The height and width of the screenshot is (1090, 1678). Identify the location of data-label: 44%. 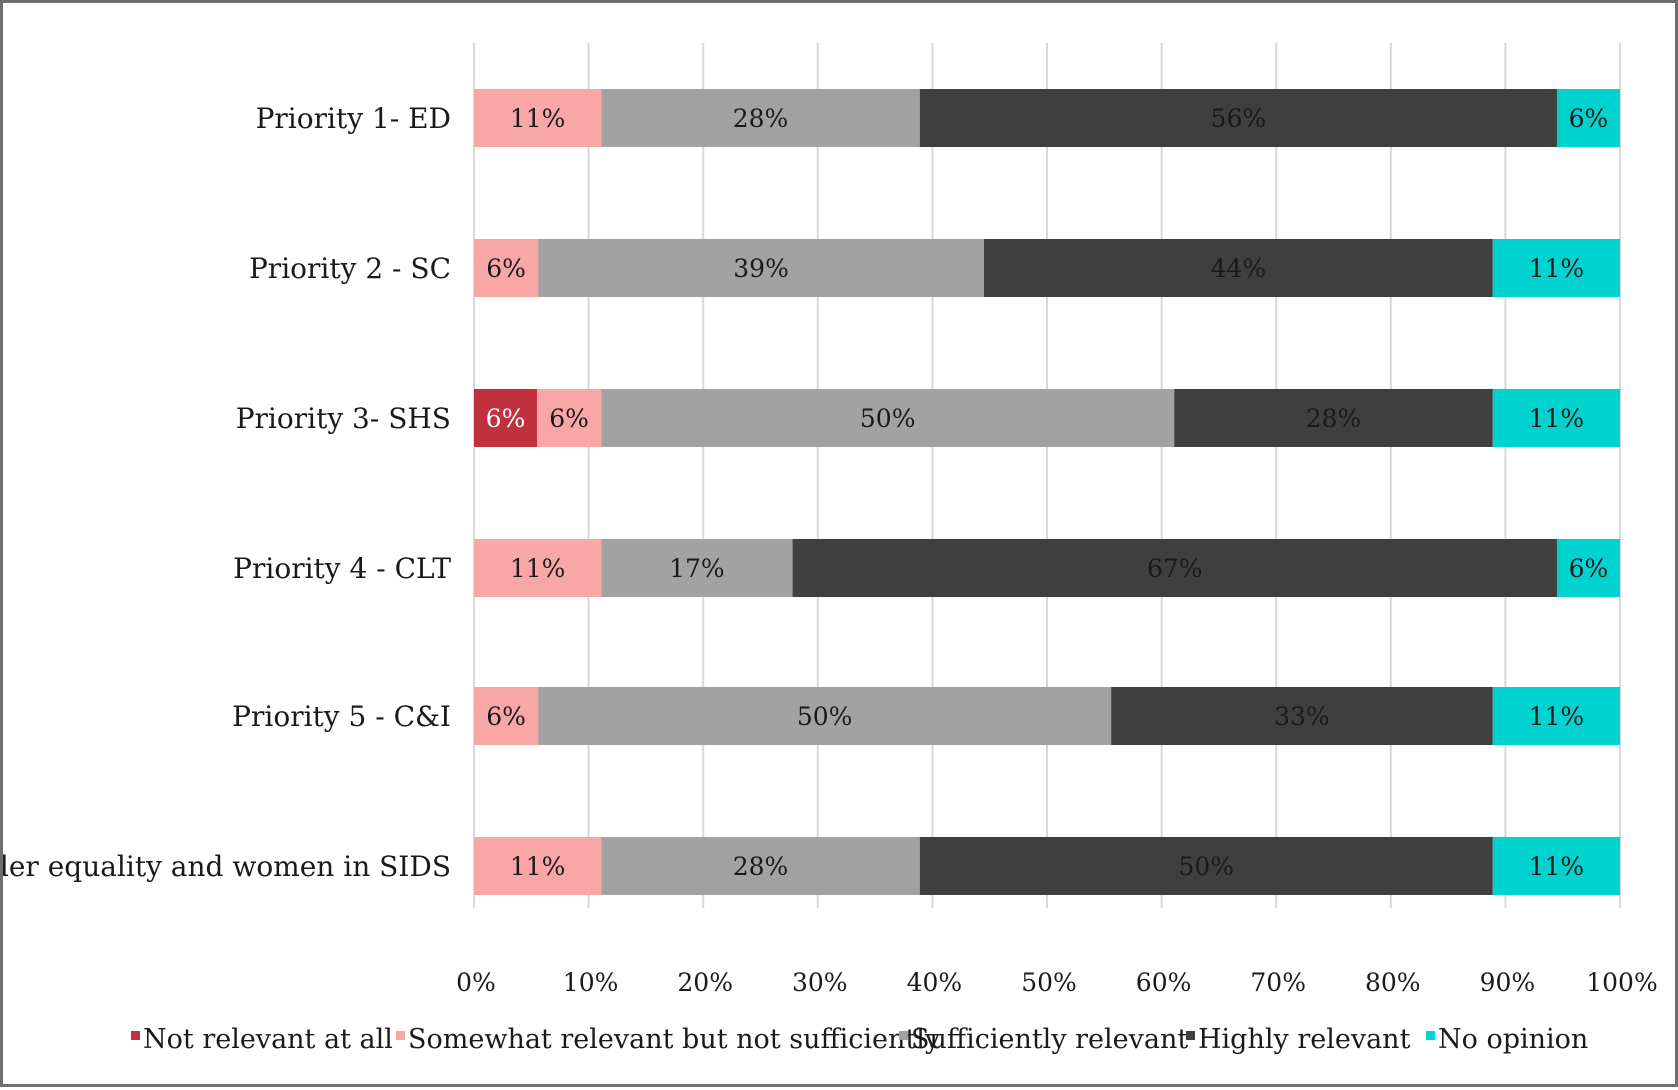
(1239, 268).